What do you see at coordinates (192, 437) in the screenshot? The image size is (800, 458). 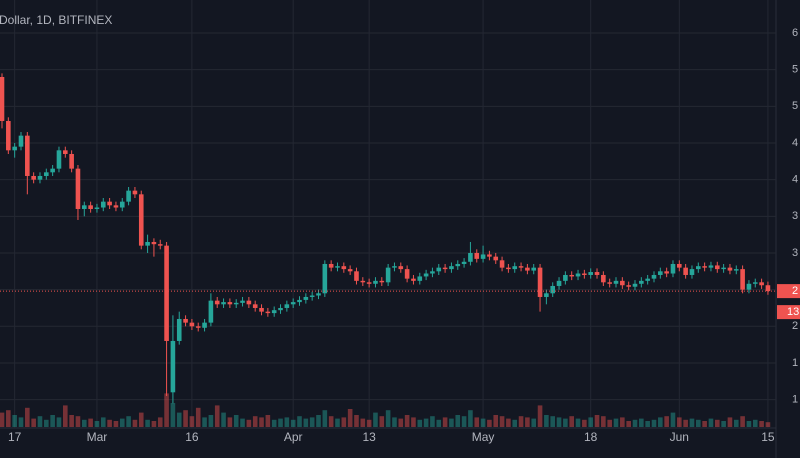 I see `x-tick-label: 16` at bounding box center [192, 437].